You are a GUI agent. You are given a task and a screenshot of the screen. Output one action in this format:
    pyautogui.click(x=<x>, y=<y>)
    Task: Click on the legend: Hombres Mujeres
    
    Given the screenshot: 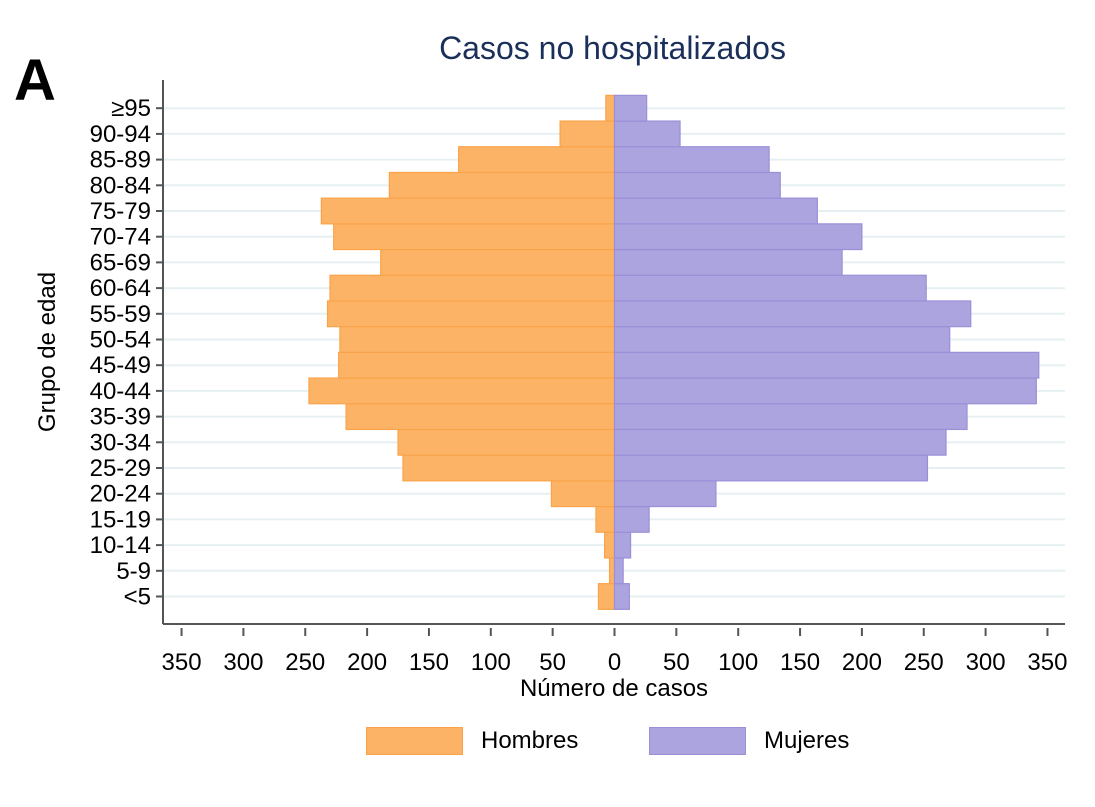 What is the action you would take?
    pyautogui.click(x=547, y=745)
    